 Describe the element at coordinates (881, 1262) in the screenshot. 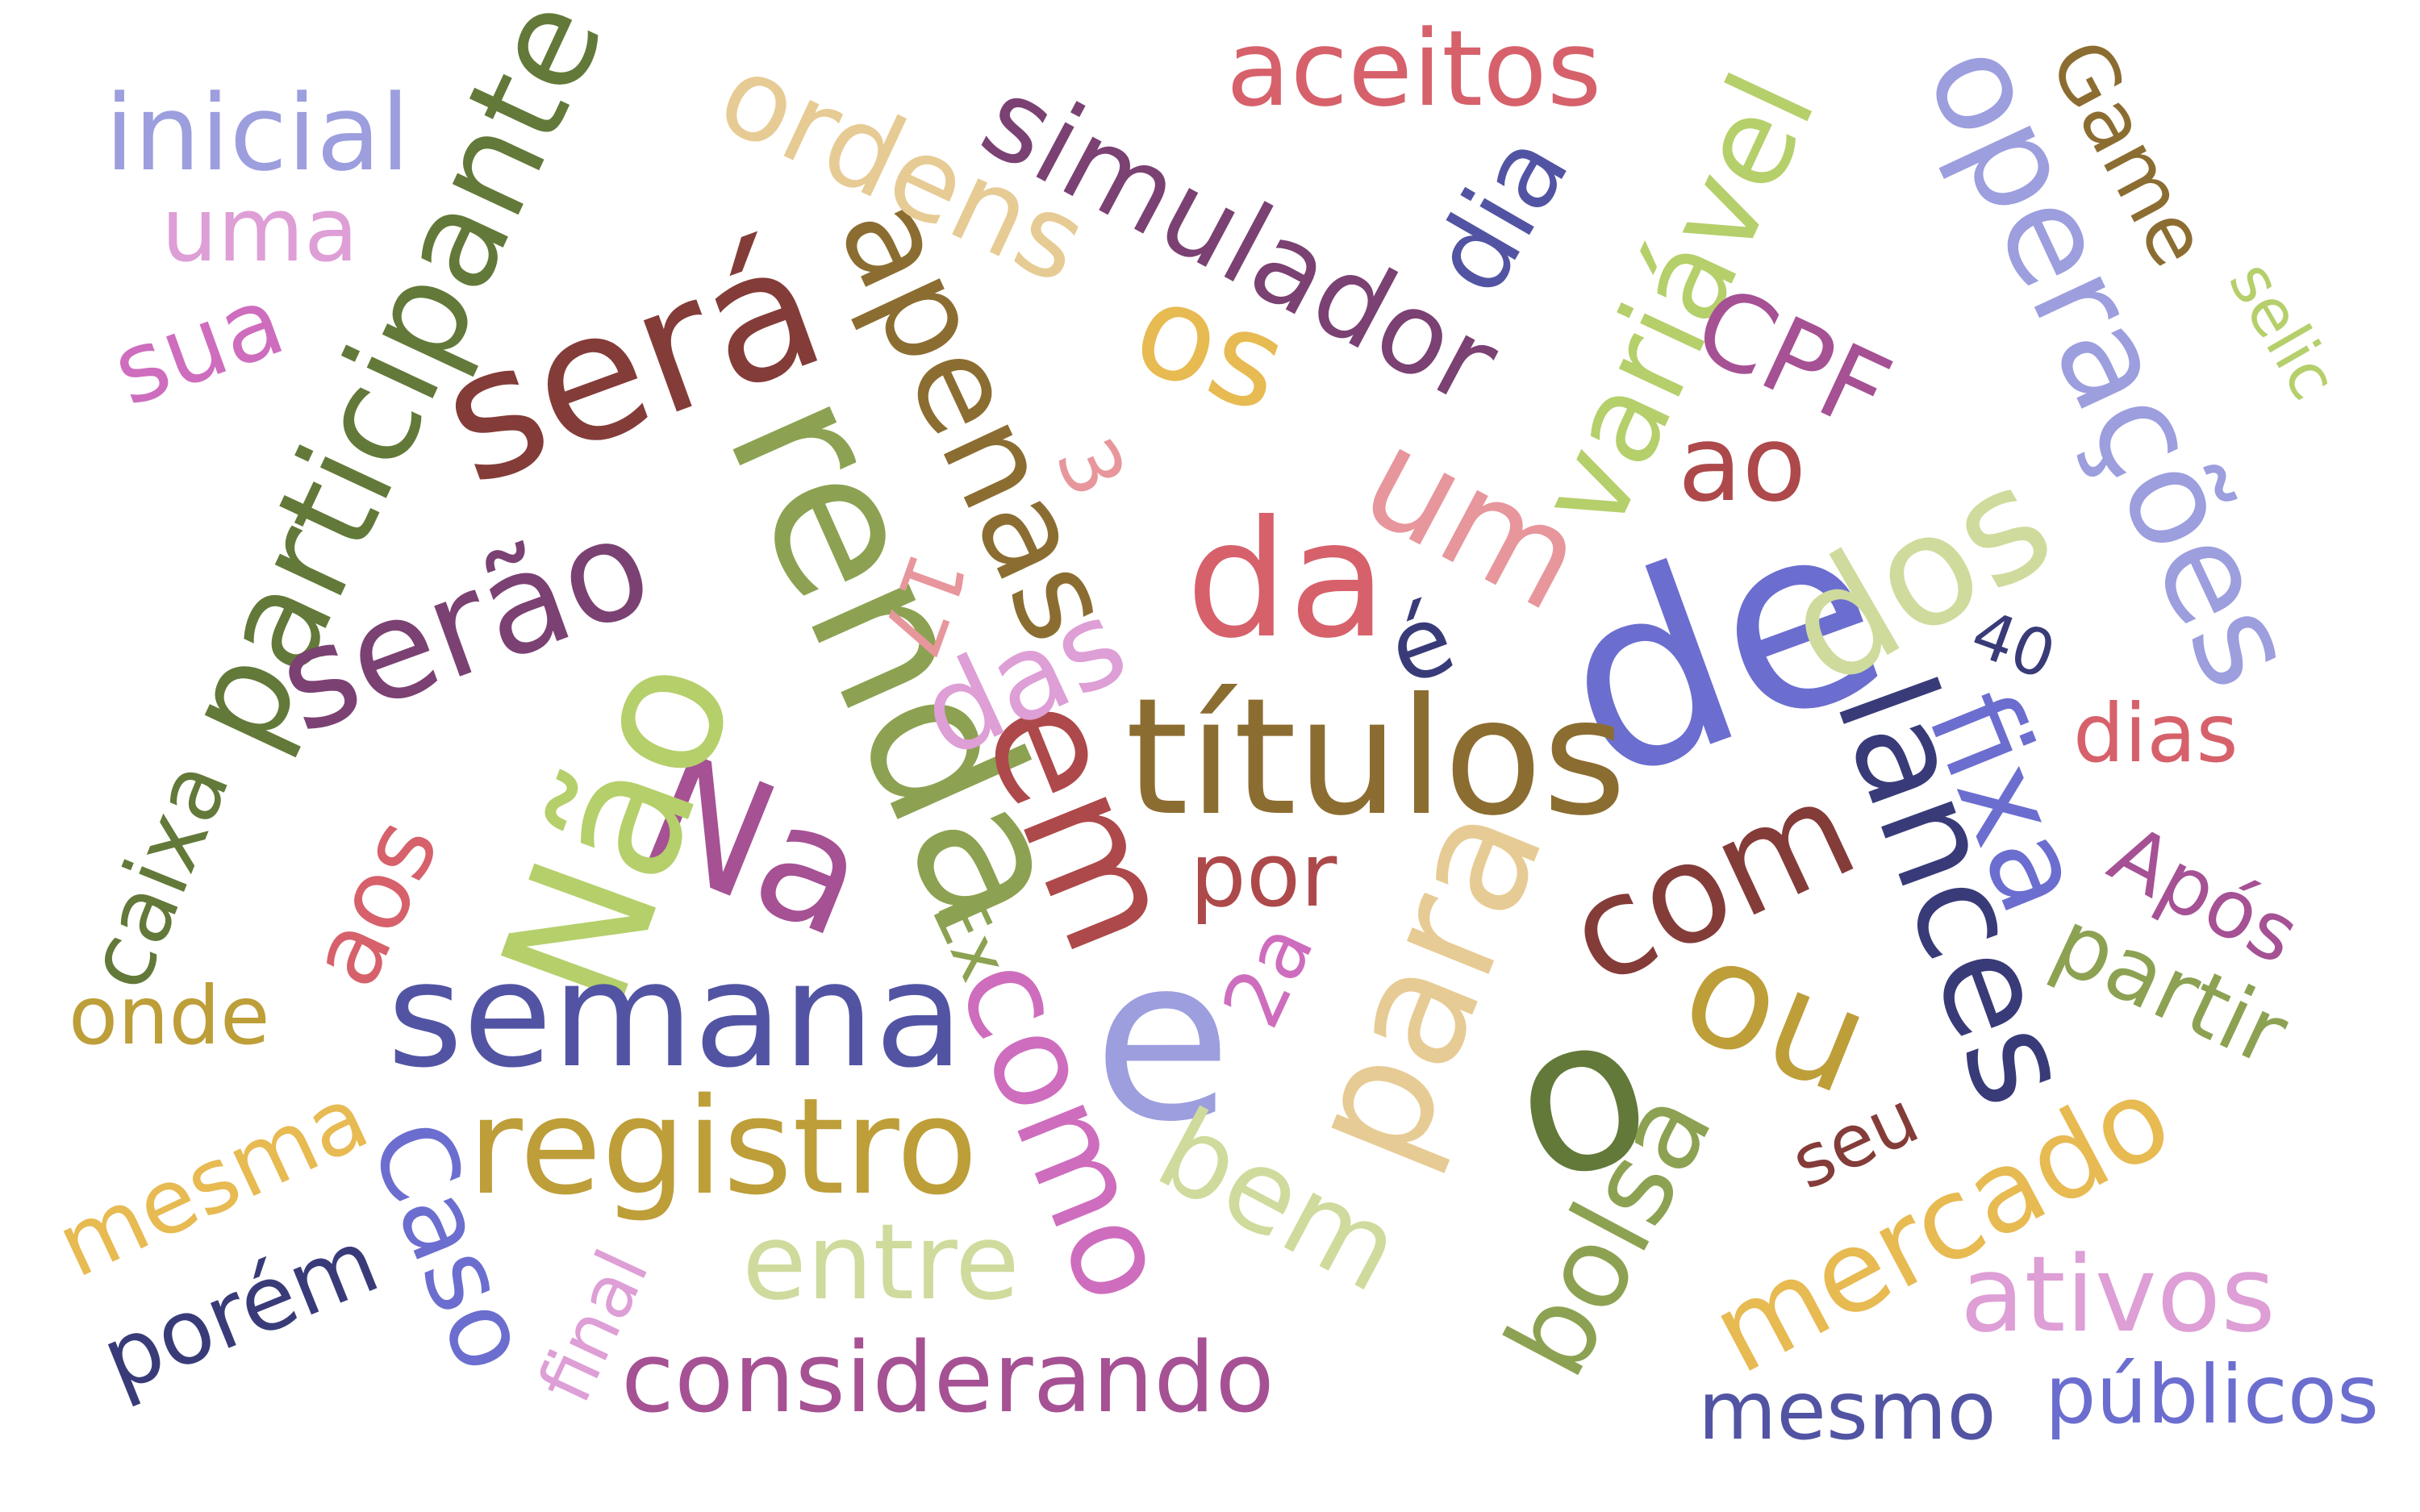

I see `word-entre: entre` at that location.